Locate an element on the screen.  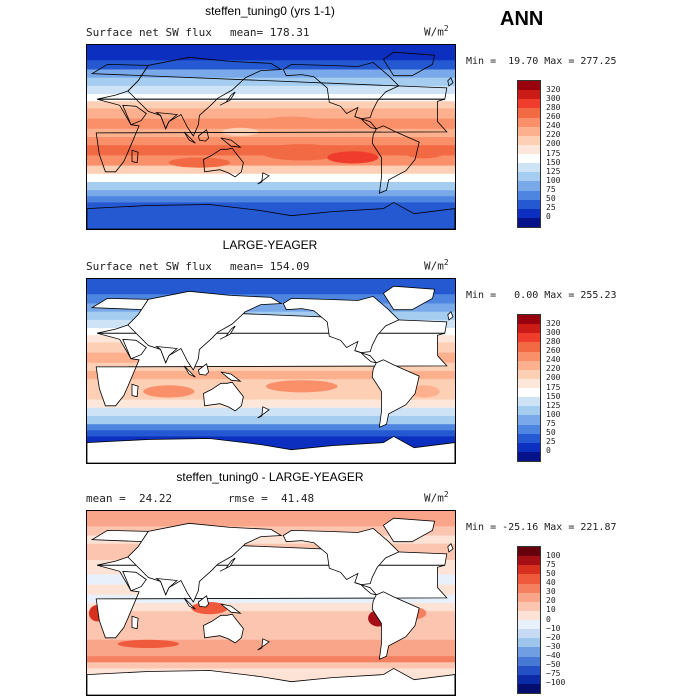
colorbar-tick-label: 240 is located at coordinates (553, 360).